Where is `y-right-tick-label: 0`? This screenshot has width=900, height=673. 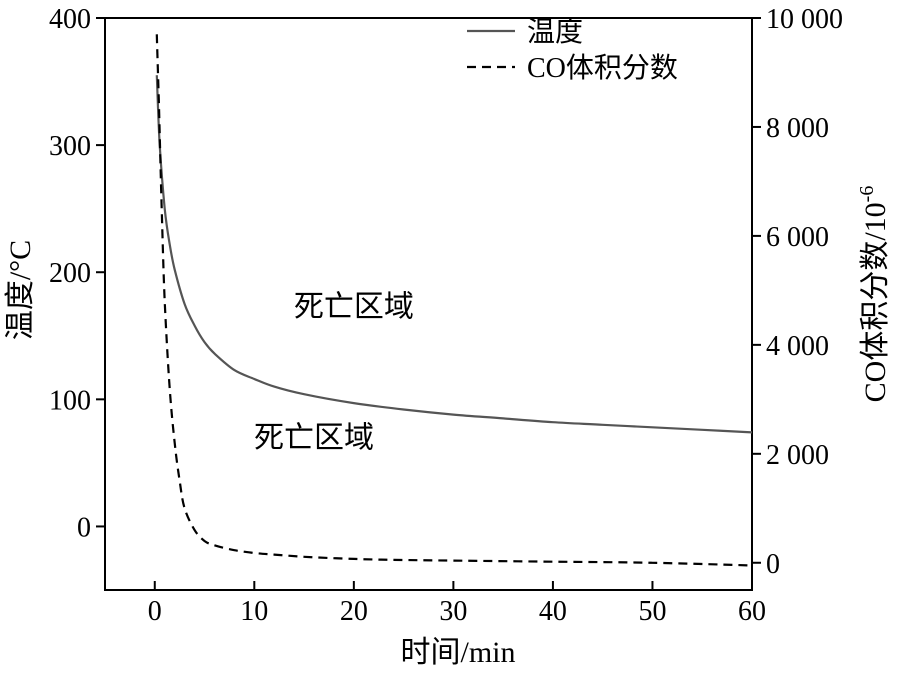
y-right-tick-label: 0 is located at coordinates (773, 564).